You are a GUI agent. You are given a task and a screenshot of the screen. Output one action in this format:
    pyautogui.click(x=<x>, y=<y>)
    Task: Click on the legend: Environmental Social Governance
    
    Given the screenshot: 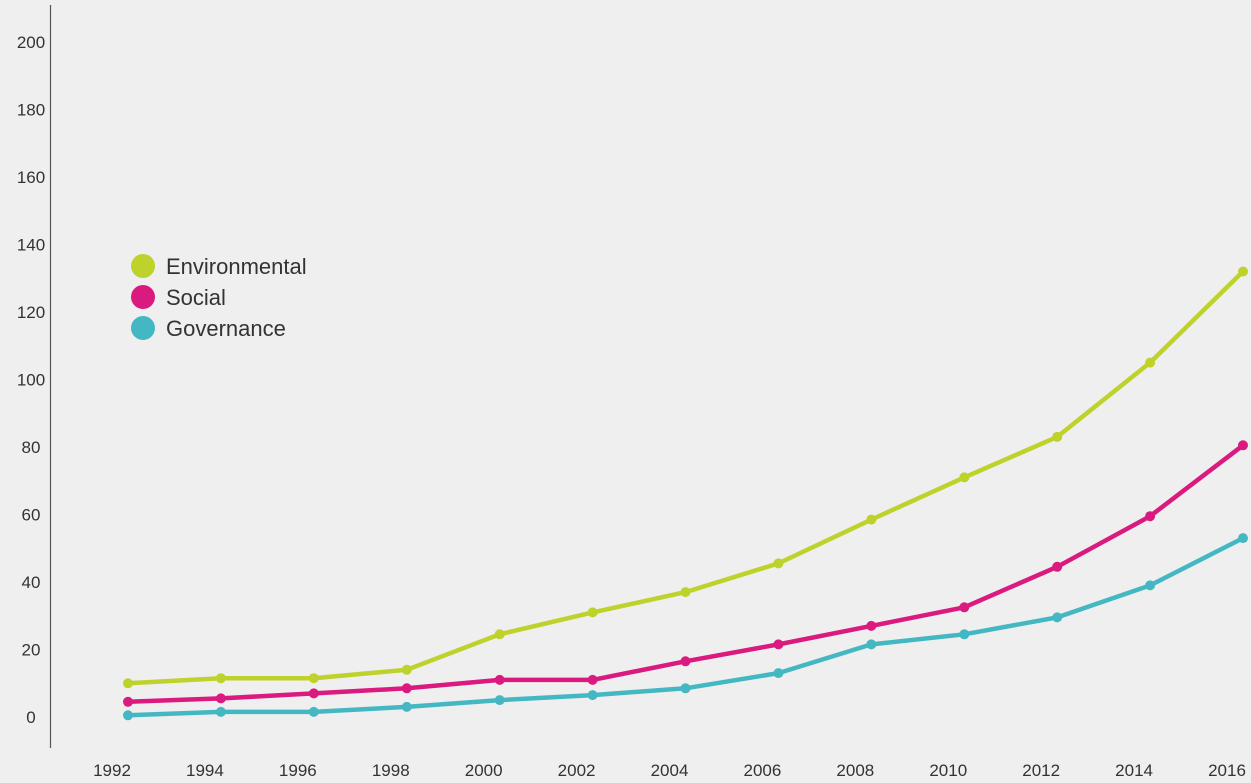 What is the action you would take?
    pyautogui.click(x=219, y=297)
    